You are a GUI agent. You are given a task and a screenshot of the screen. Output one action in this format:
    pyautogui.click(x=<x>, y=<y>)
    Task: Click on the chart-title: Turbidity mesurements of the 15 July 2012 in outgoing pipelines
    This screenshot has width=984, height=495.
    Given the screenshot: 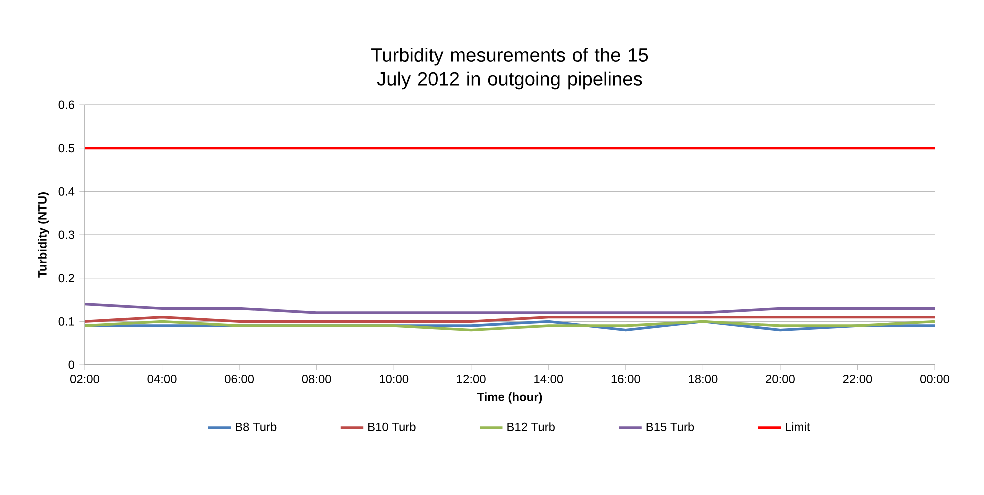 What is the action you would take?
    pyautogui.click(x=510, y=69)
    